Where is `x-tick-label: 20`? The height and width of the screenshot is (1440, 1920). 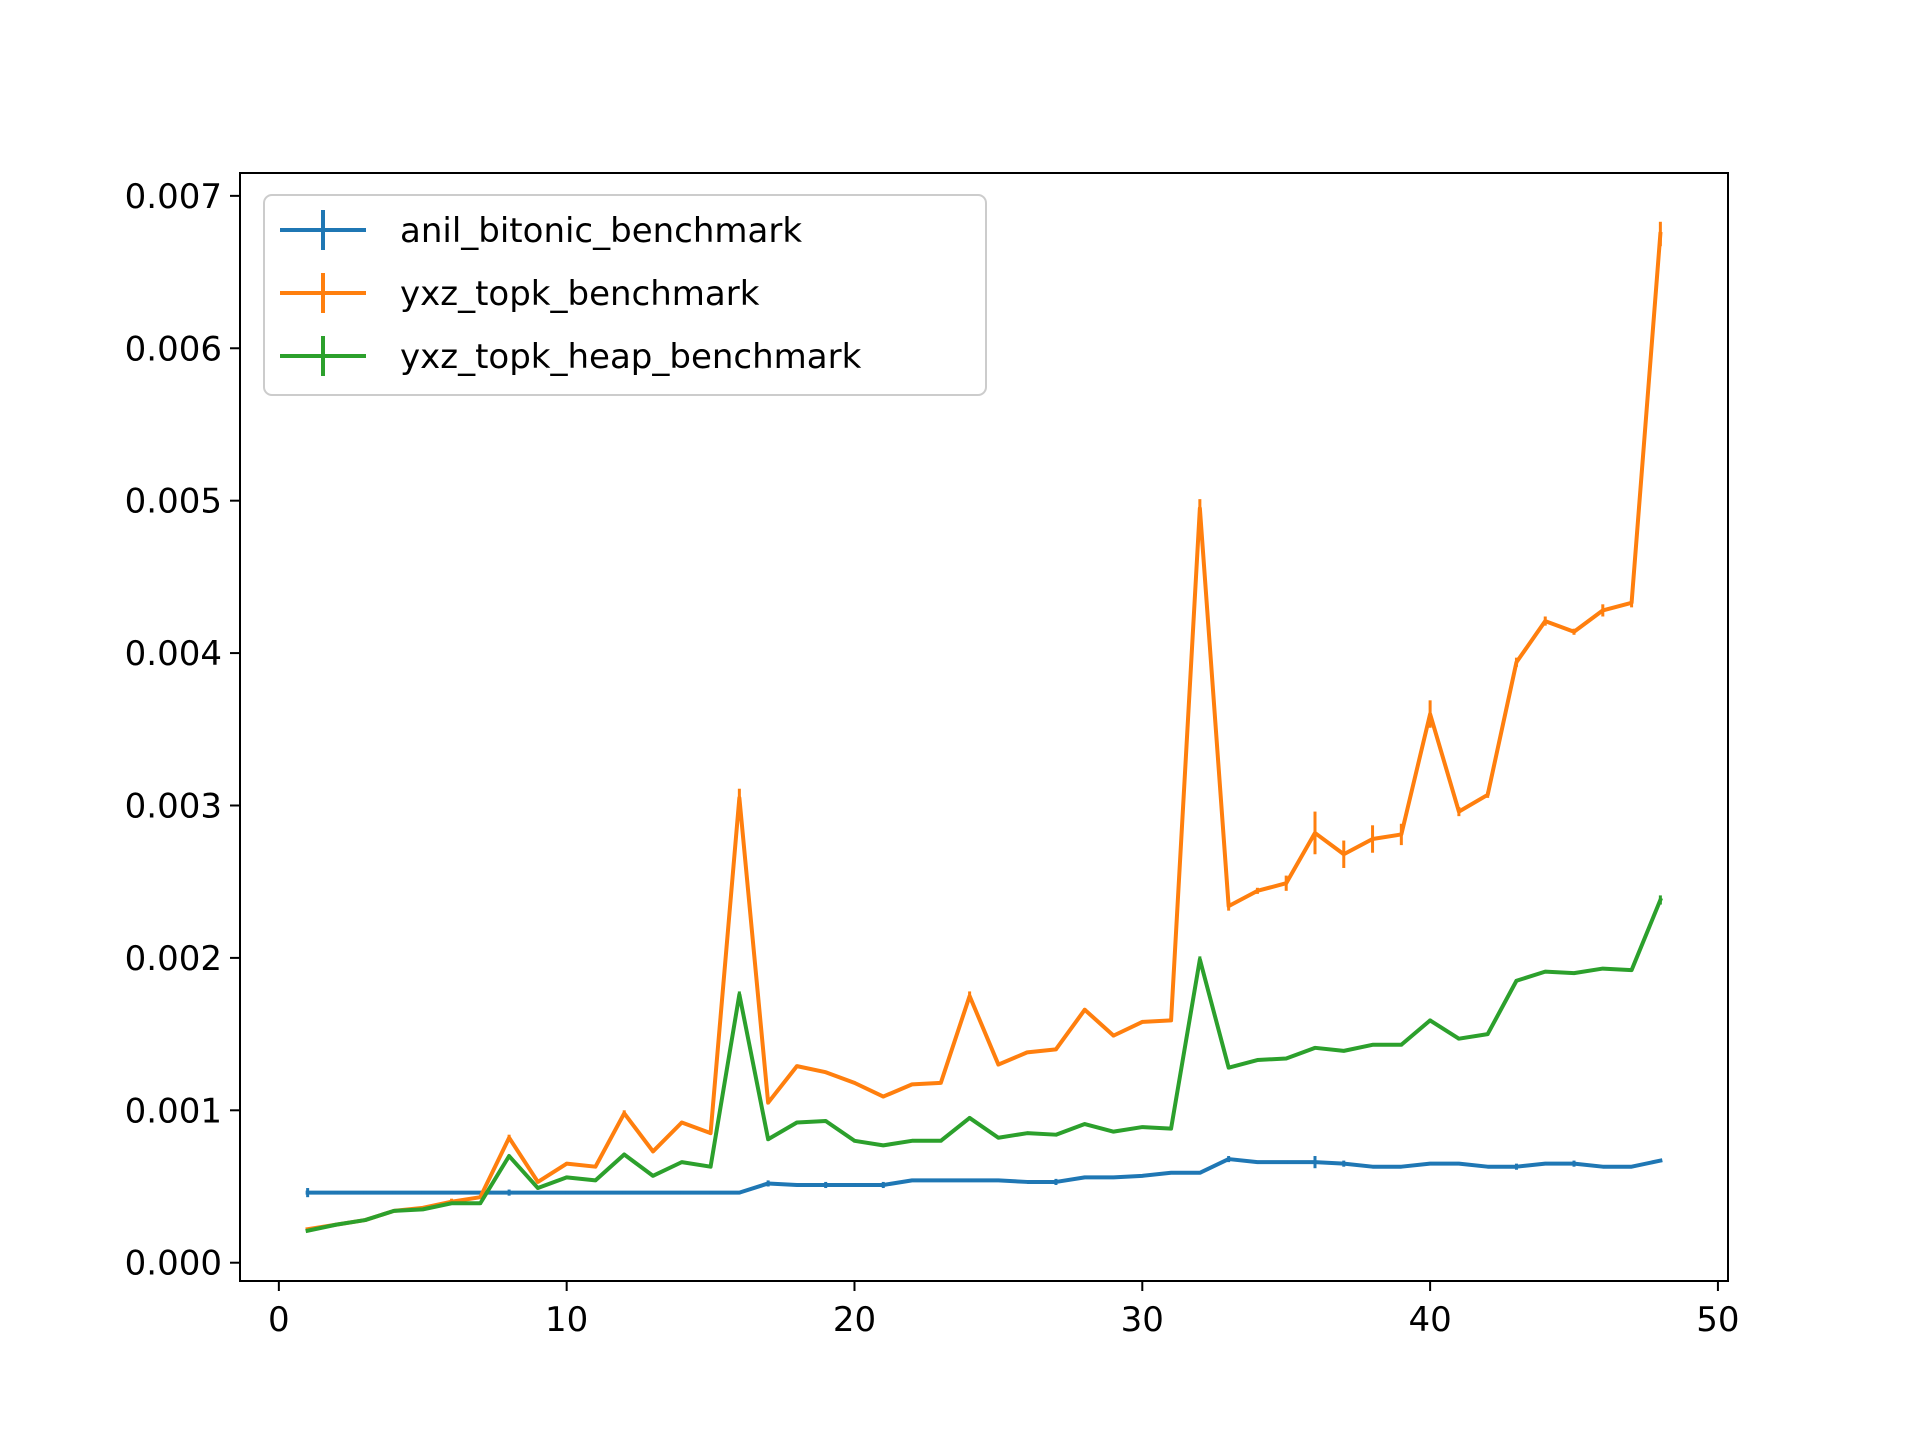
x-tick-label: 20 is located at coordinates (854, 1320).